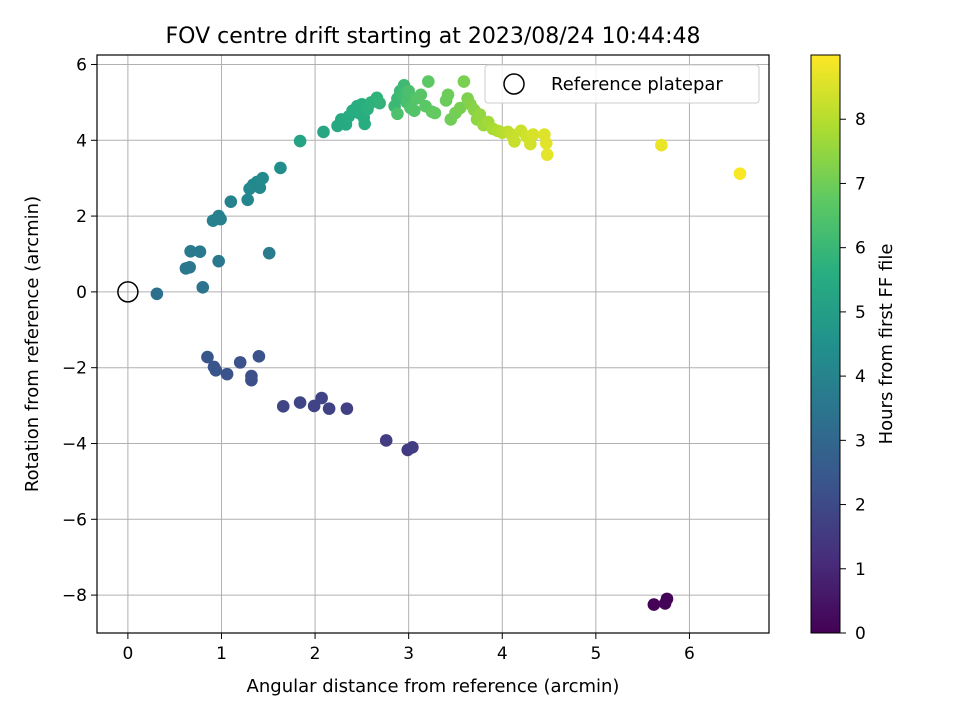  Describe the element at coordinates (860, 249) in the screenshot. I see `colorbar-tick-label: 6` at that location.